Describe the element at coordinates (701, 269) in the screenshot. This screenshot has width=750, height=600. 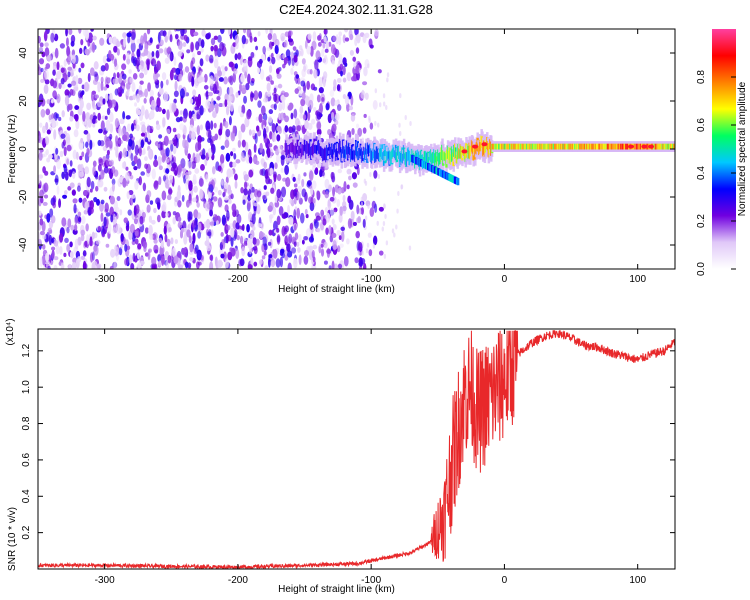
I see `colorbar-tick-label: 0.0` at that location.